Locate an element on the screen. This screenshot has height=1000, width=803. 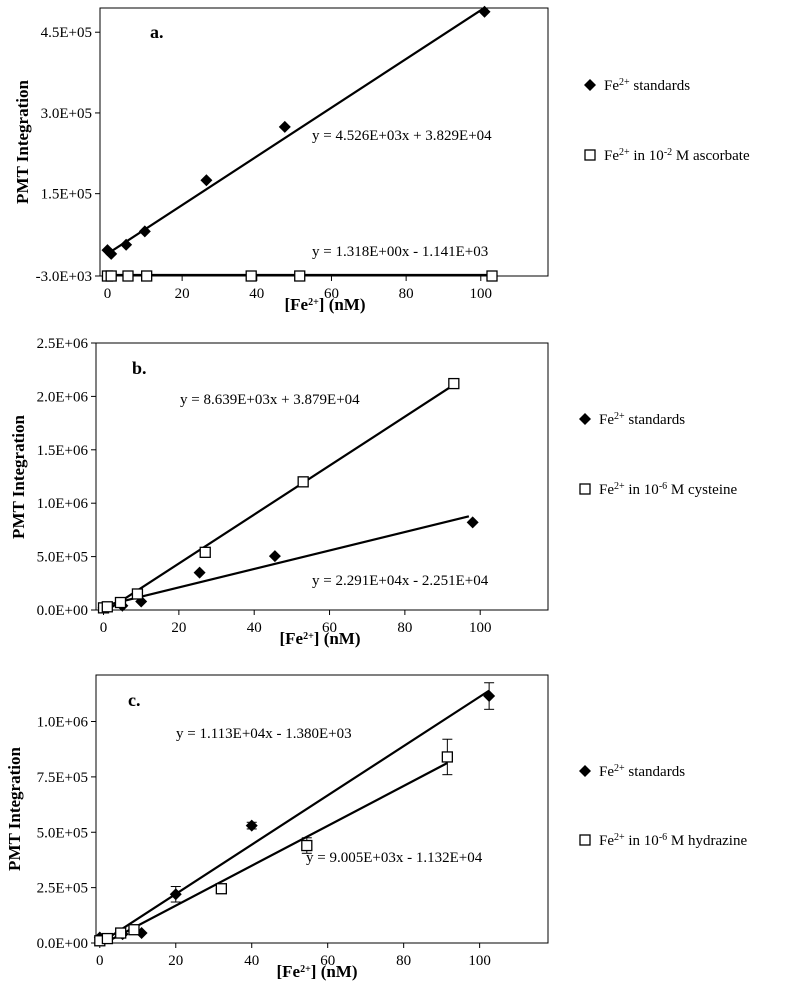
y-tick-label: 2.5E+06 is located at coordinates (63, 344).